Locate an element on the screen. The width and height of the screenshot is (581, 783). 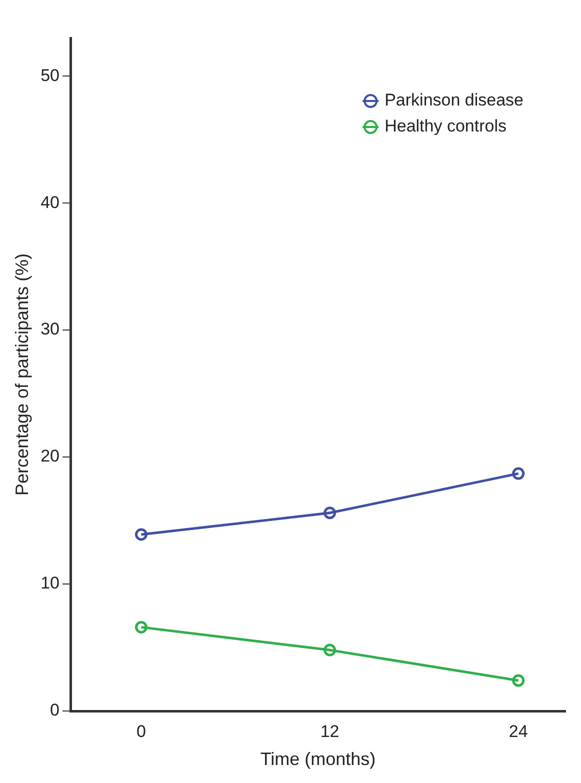
x-tick-label: 0 is located at coordinates (141, 731).